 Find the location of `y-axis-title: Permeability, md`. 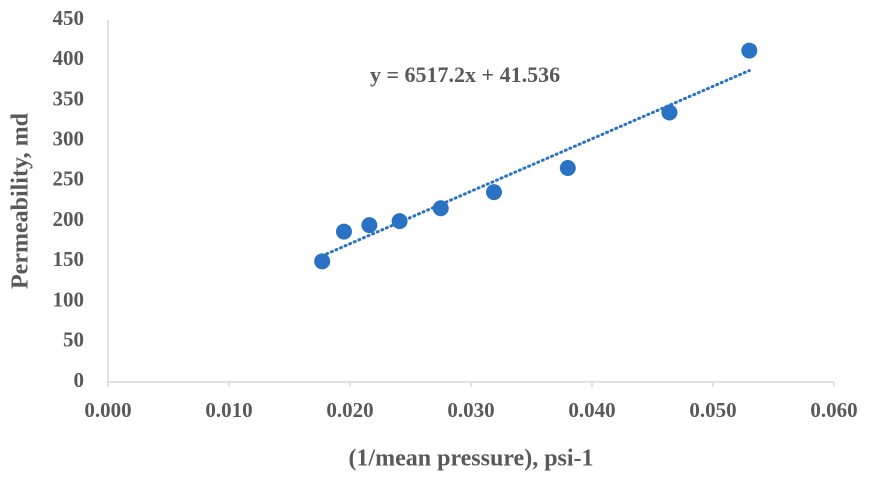

y-axis-title: Permeability, md is located at coordinates (21, 200).